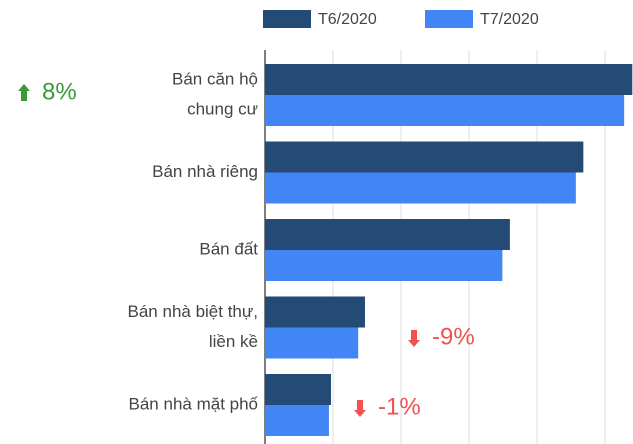  I want to click on category-label: Bán căn hộ, so click(215, 78).